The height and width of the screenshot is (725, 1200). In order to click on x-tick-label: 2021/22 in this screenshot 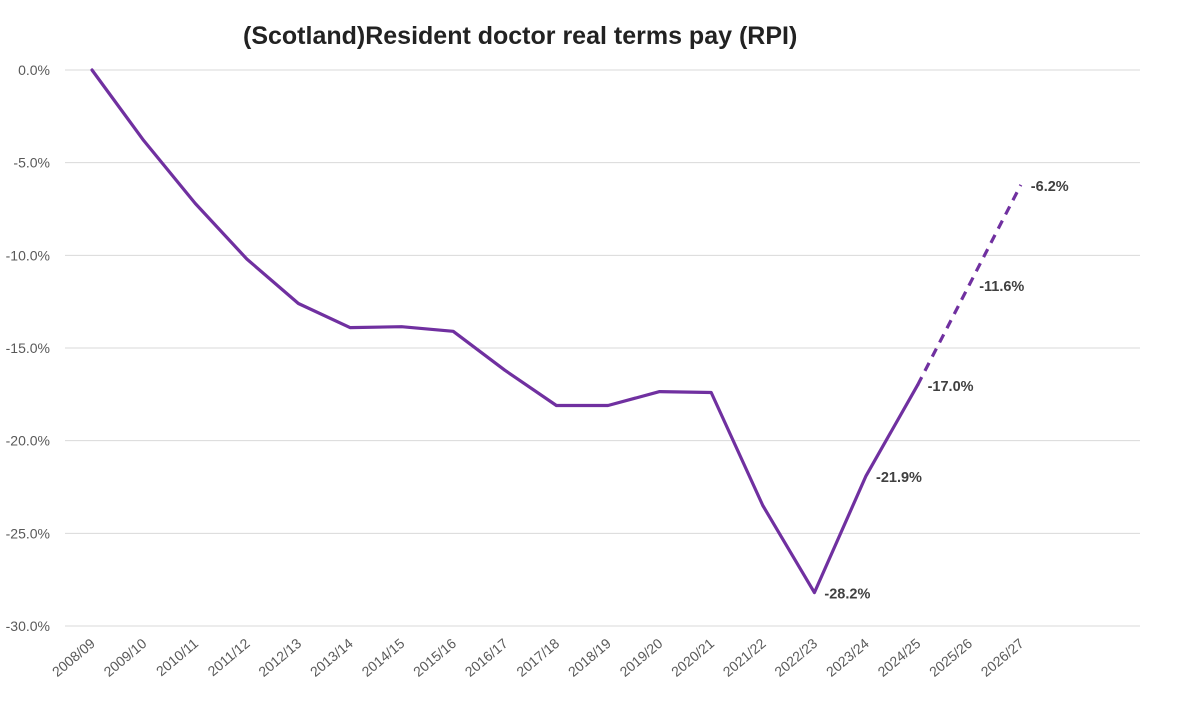, I will do `click(744, 657)`.